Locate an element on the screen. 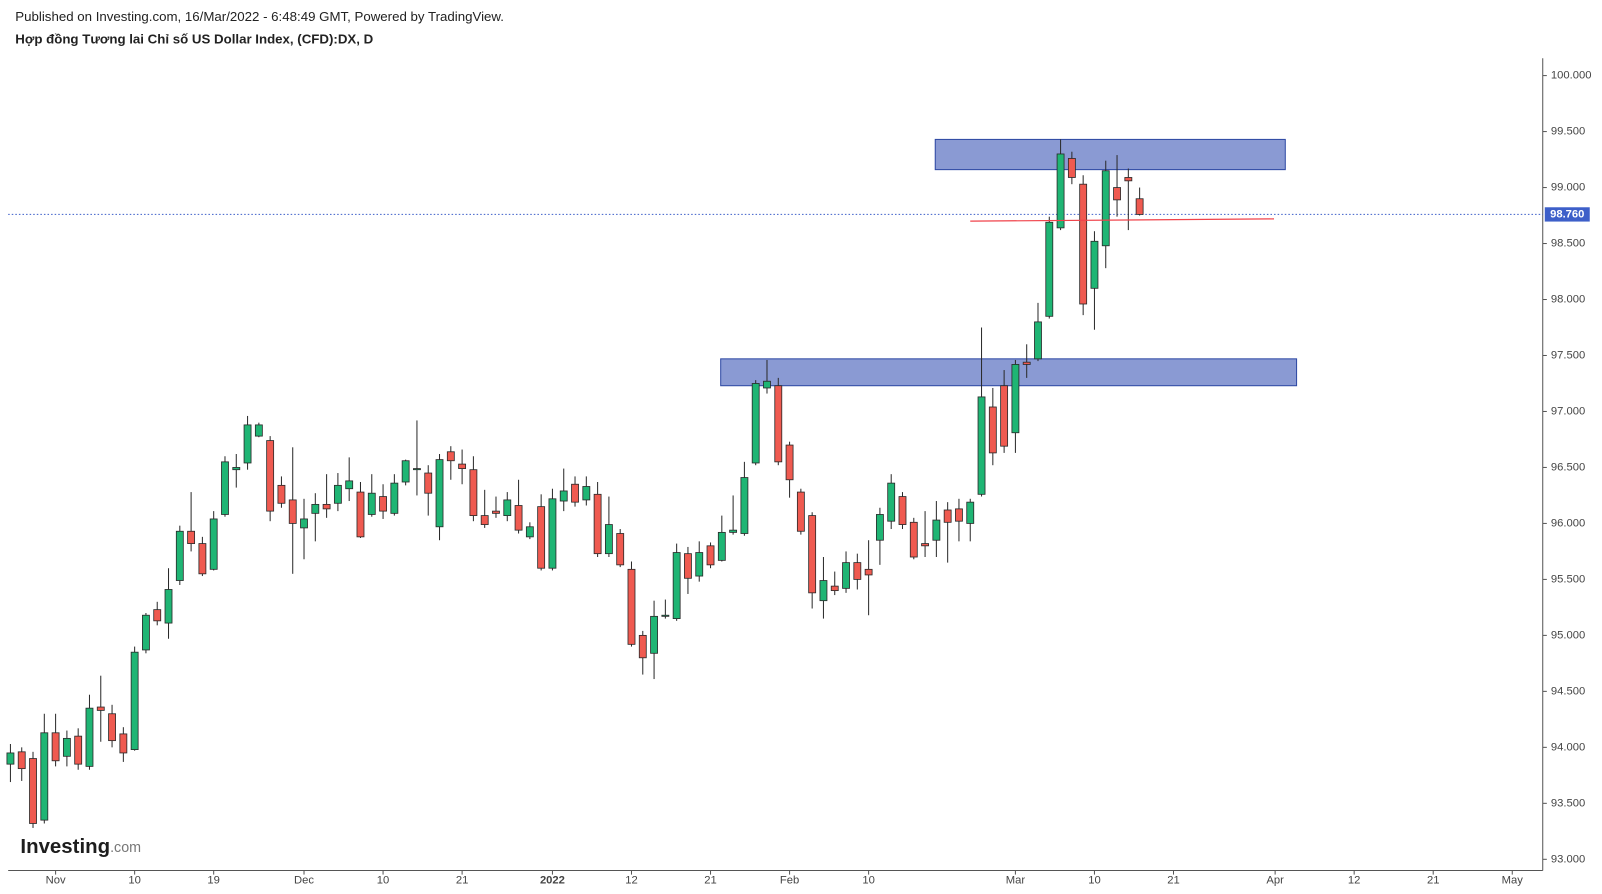 The width and height of the screenshot is (1602, 894). x-tick-label: 19 is located at coordinates (213, 881).